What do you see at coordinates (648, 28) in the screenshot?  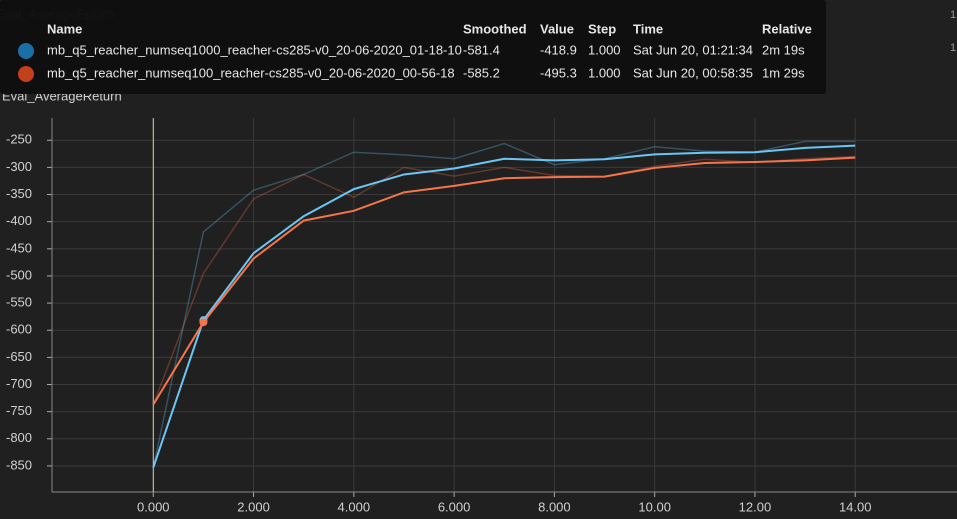 I see `tooltip-header: Time` at bounding box center [648, 28].